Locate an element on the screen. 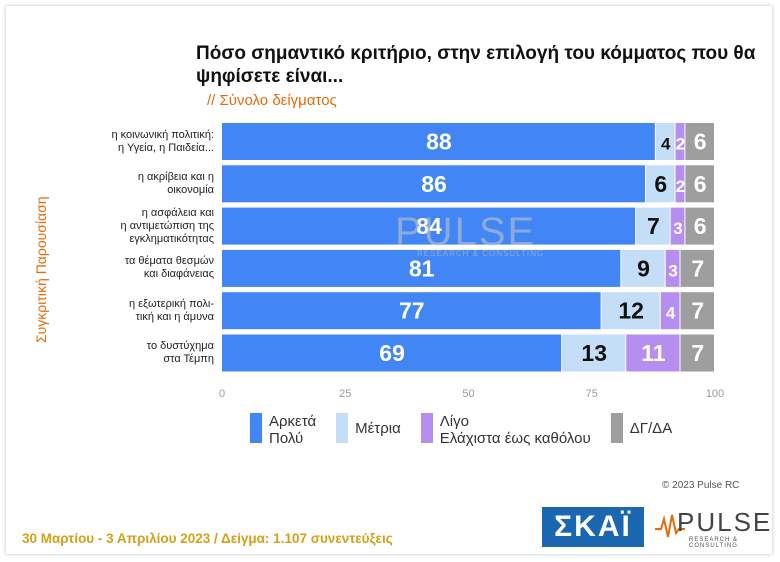 Image resolution: width=780 pixels, height=562 pixels. x-tick-label: 25 is located at coordinates (345, 394).